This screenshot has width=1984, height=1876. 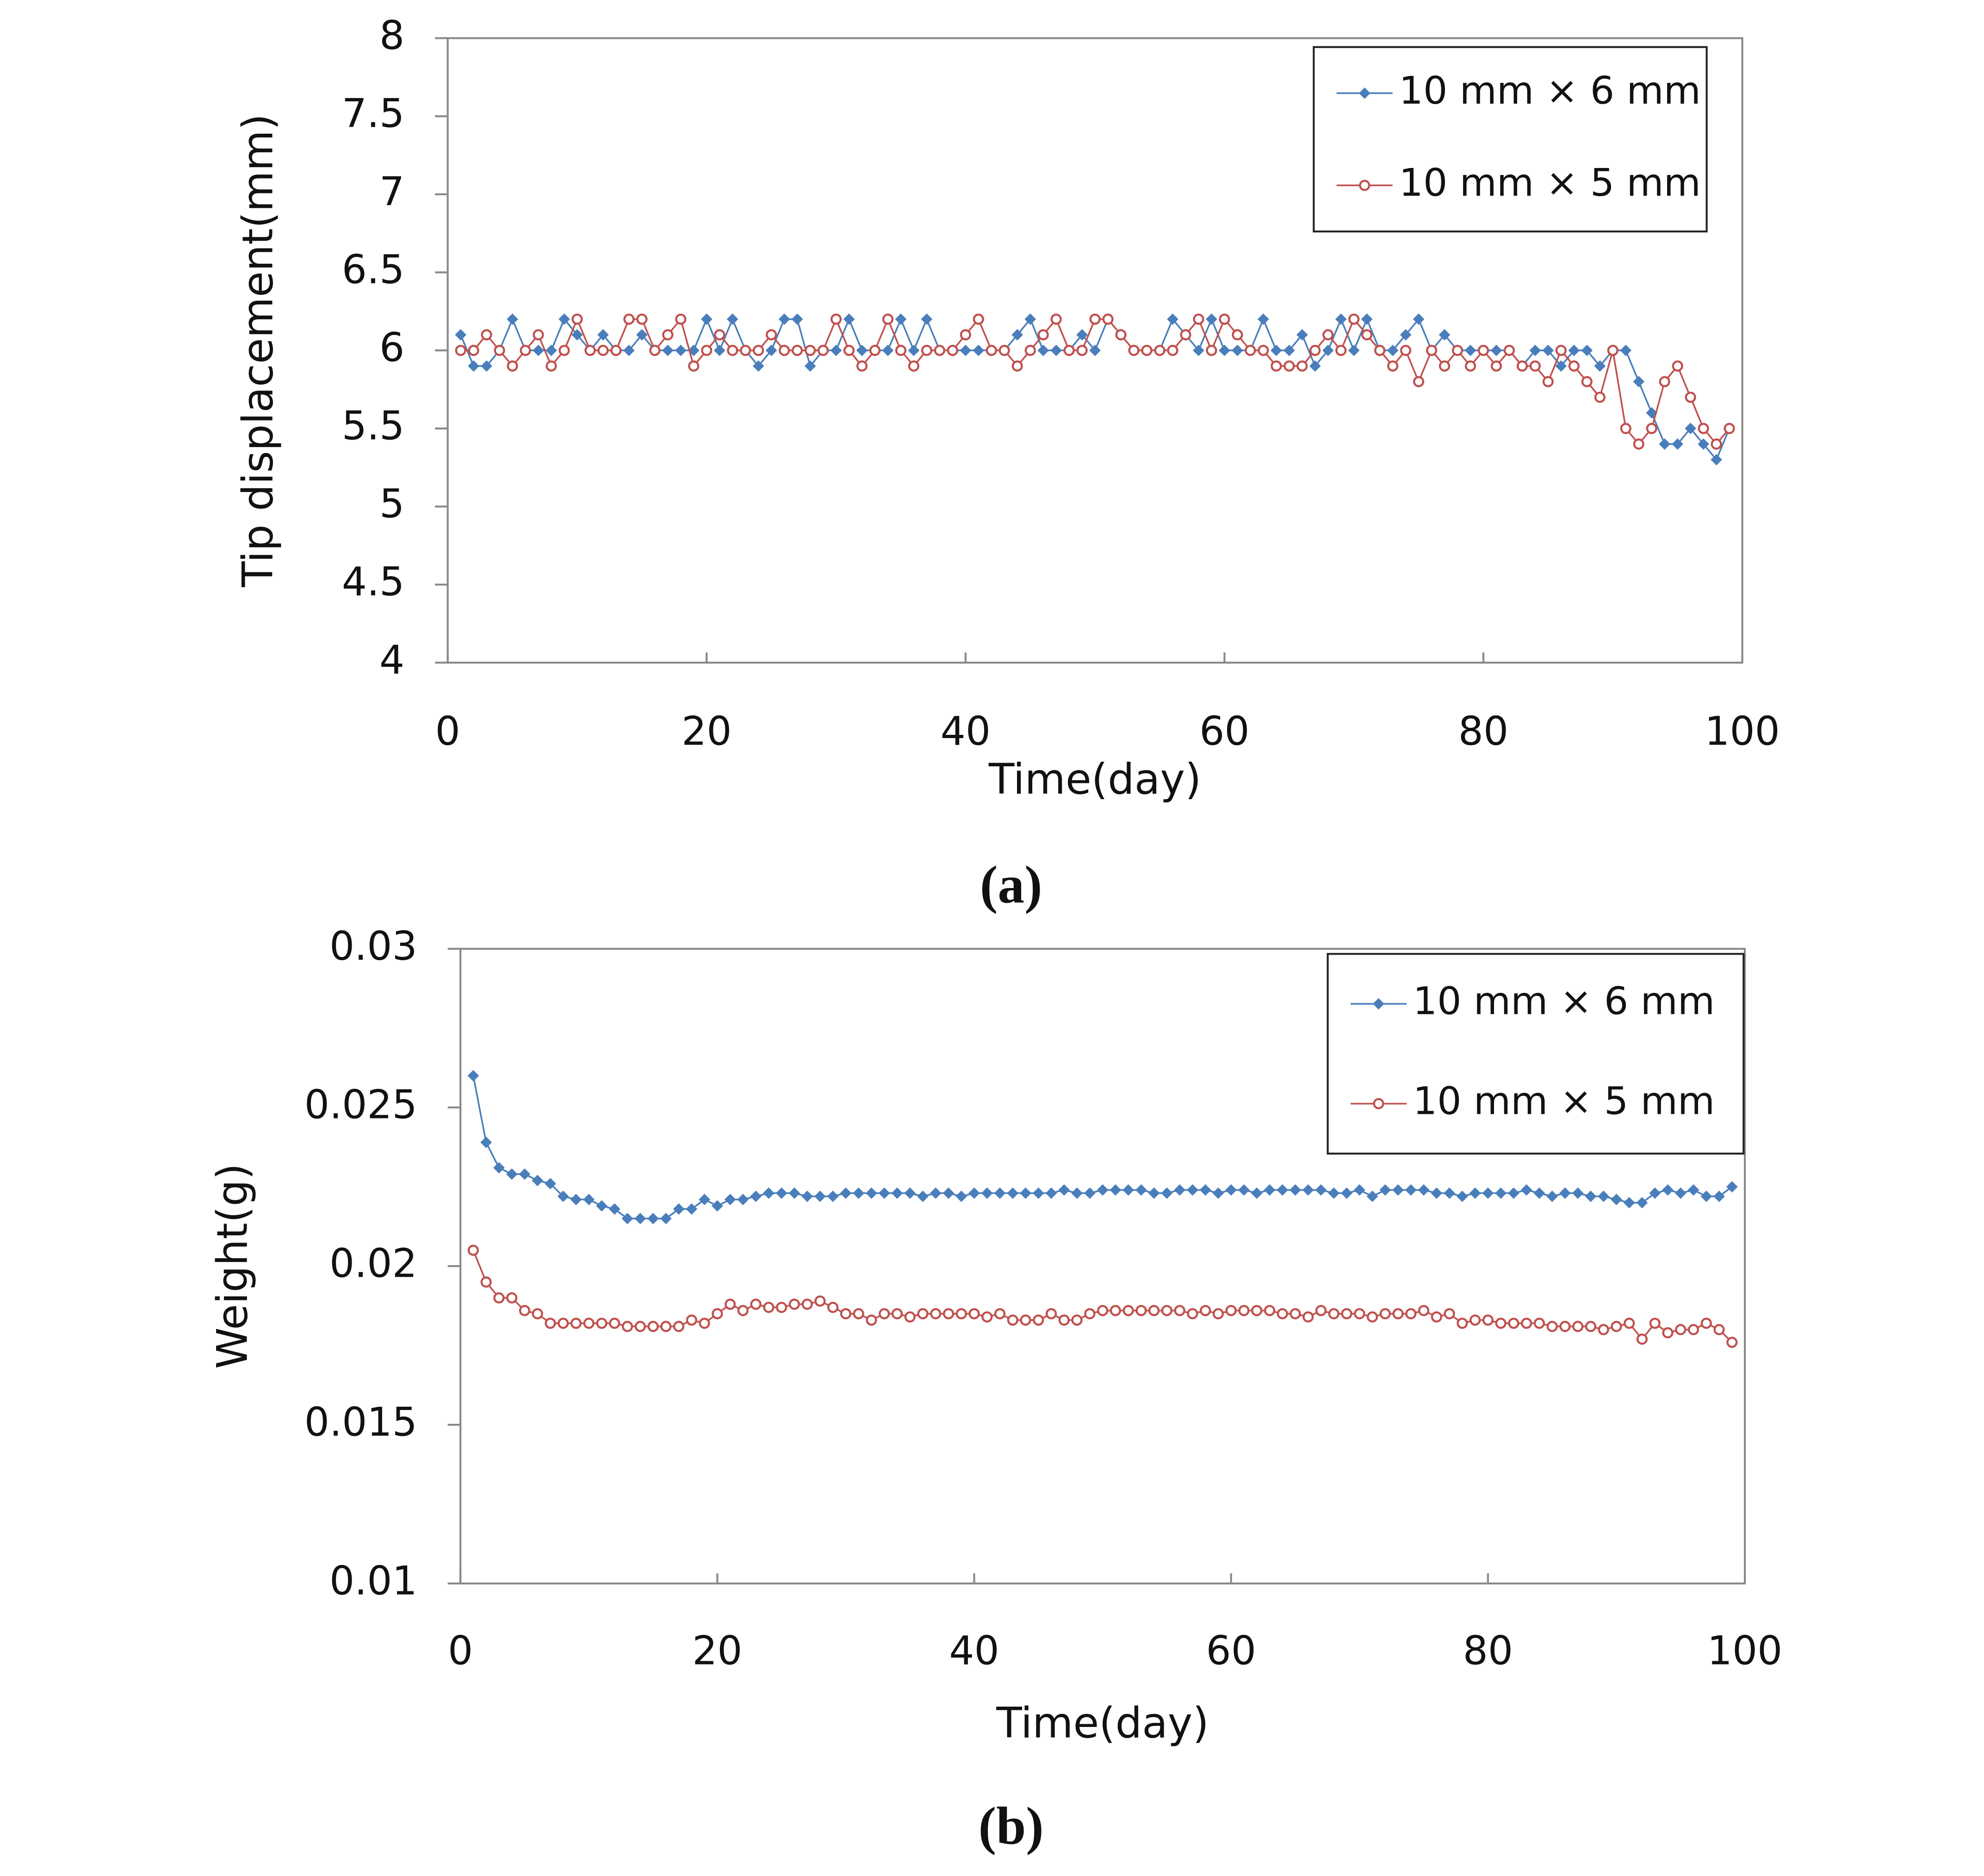 I want to click on y-tick-label: 8, so click(x=391, y=36).